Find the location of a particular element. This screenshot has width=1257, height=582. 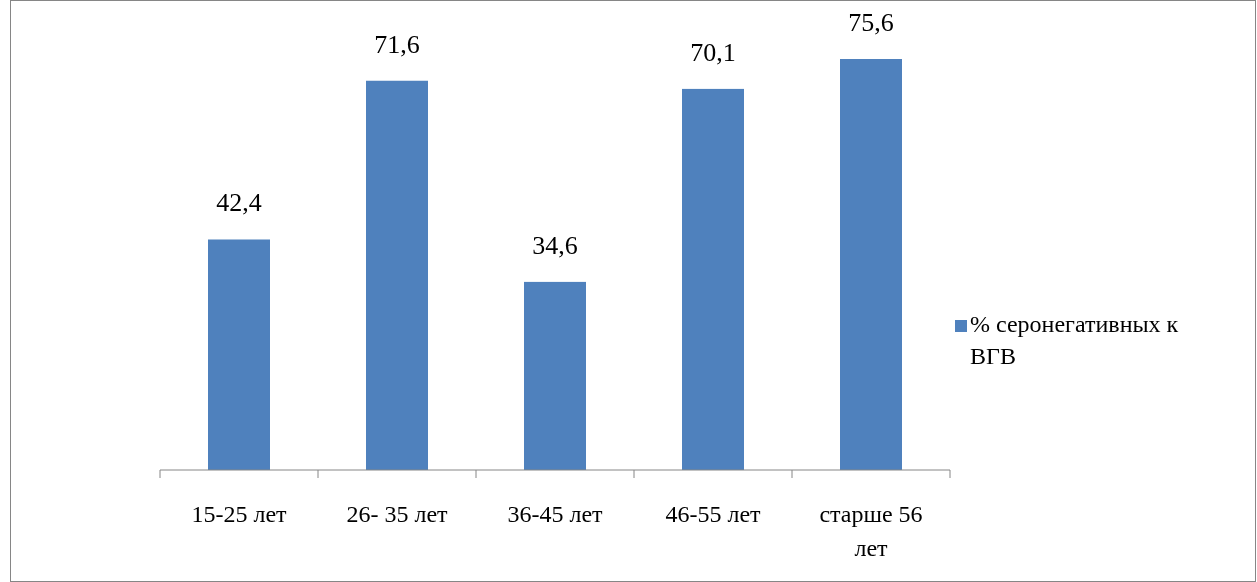

data-label: 34,6 is located at coordinates (555, 245).